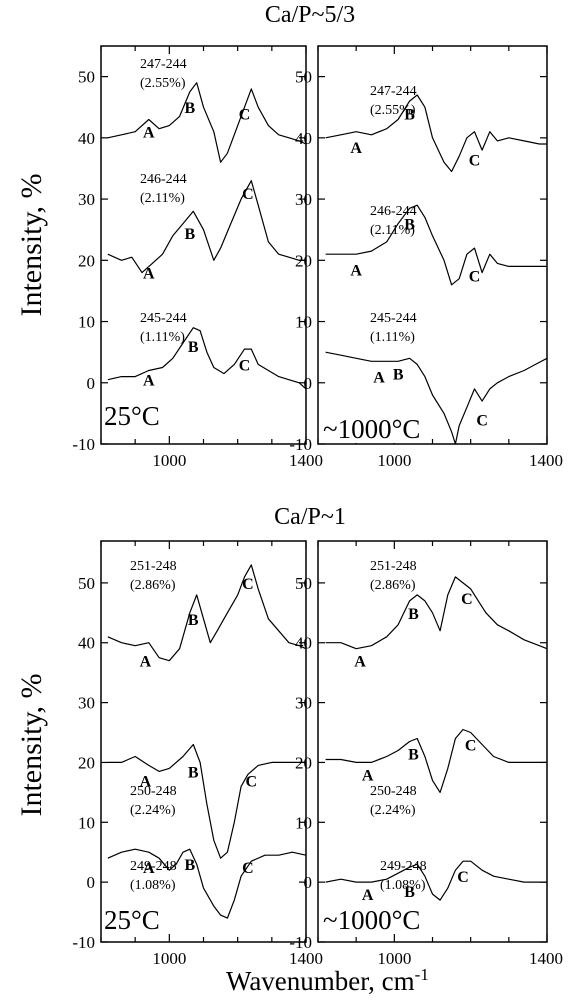 This screenshot has width=572, height=1007. What do you see at coordinates (372, 920) in the screenshot?
I see `condition-label-bottom-right: ~1000°C` at bounding box center [372, 920].